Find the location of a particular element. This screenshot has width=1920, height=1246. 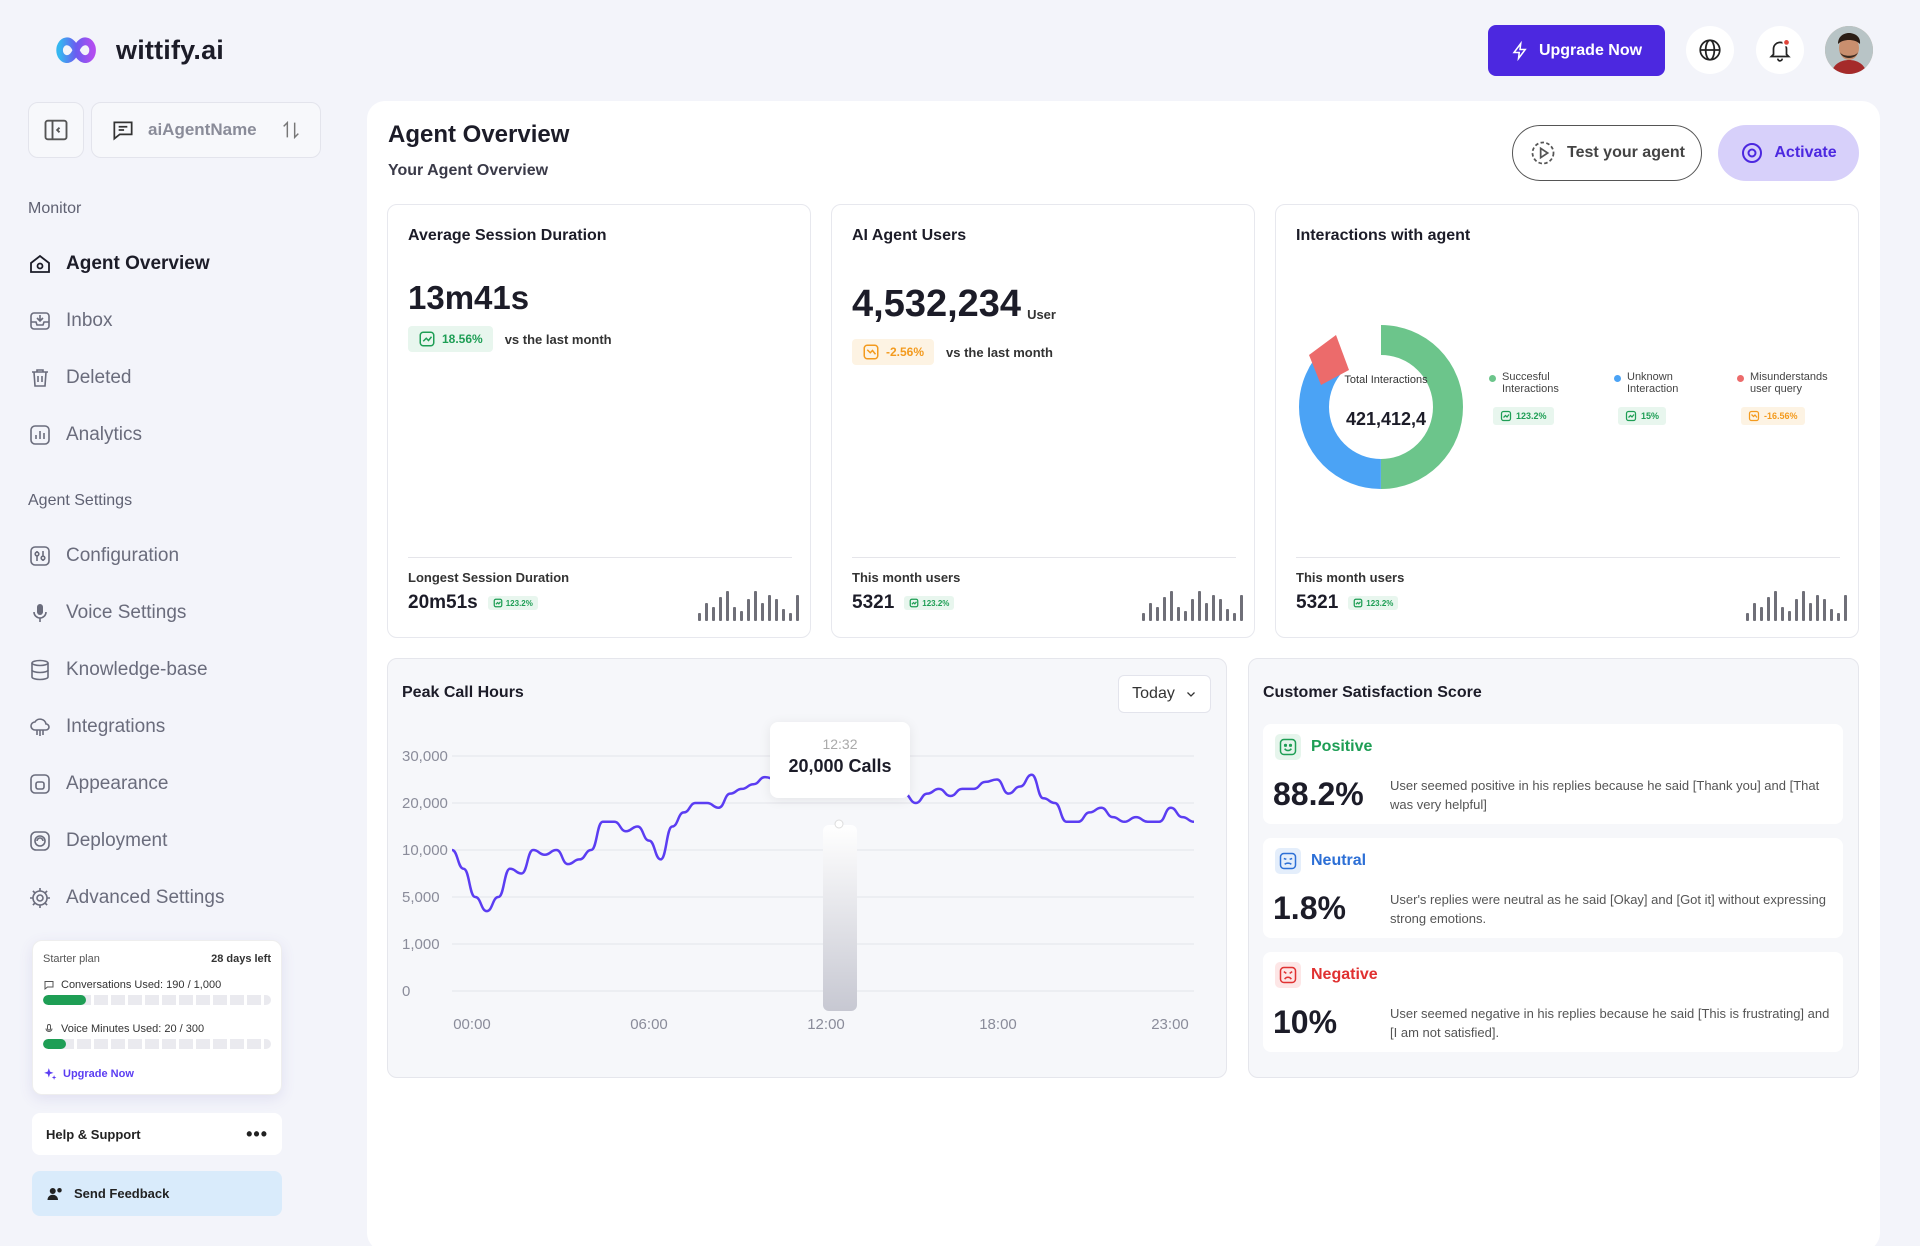

satisfaction-label: Neutral is located at coordinates (1339, 860).